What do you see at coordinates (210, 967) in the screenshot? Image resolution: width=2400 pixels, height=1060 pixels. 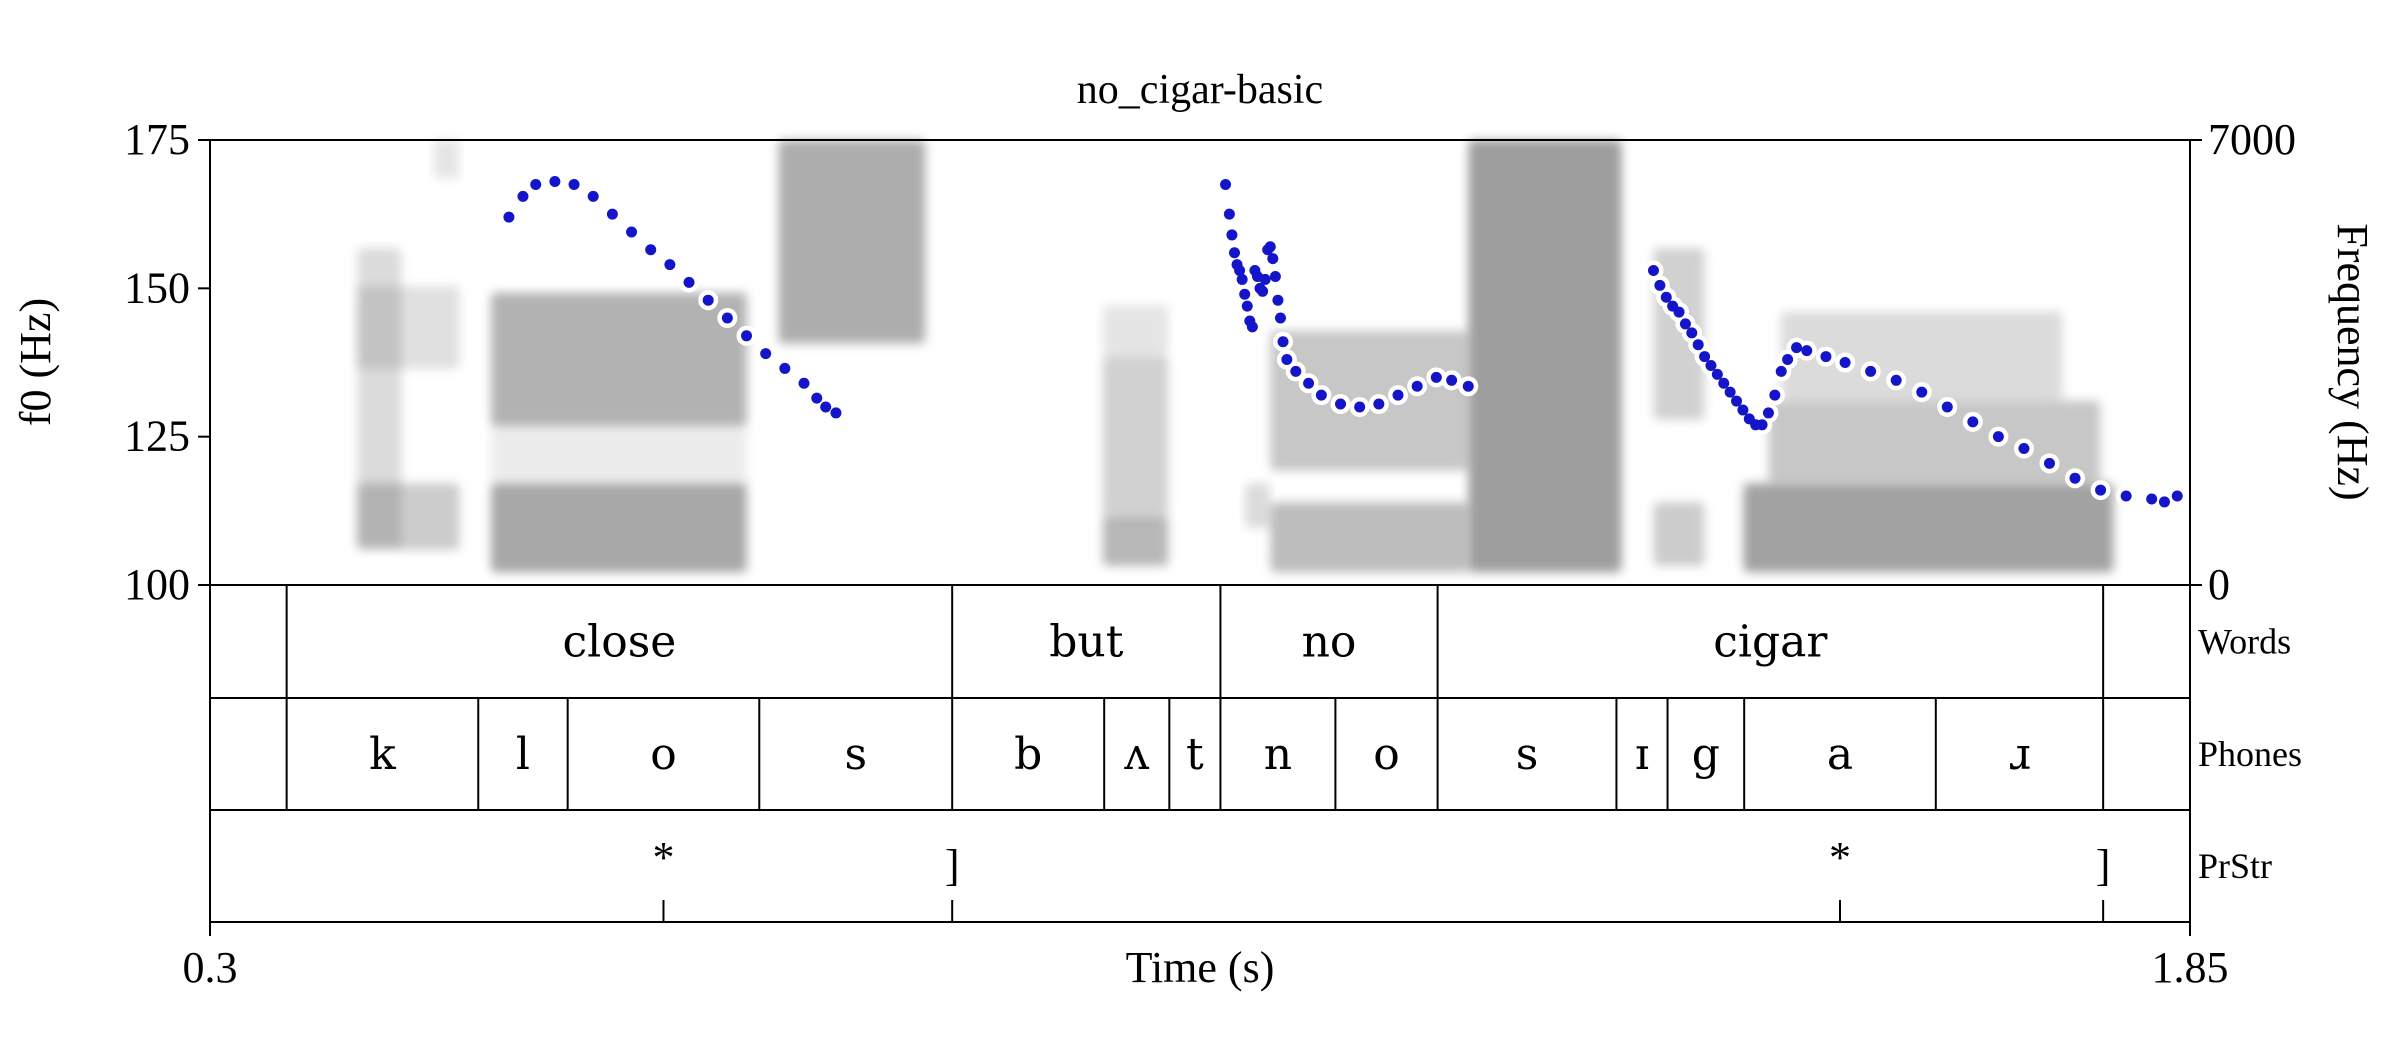 I see `x-tick-label: 0.3` at bounding box center [210, 967].